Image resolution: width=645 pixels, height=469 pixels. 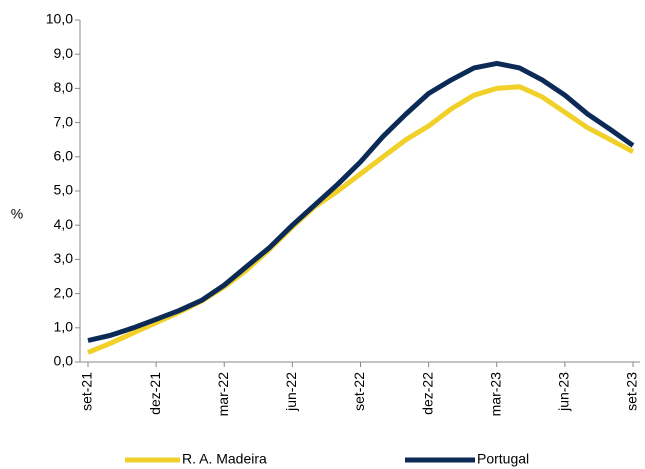 I want to click on x-tick-label: set-22, so click(x=359, y=391).